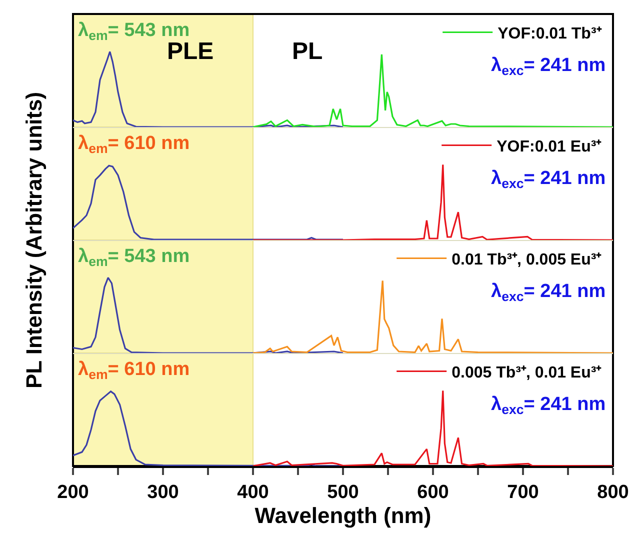 Image resolution: width=641 pixels, height=542 pixels. What do you see at coordinates (523, 492) in the screenshot?
I see `x-tick-label: 700` at bounding box center [523, 492].